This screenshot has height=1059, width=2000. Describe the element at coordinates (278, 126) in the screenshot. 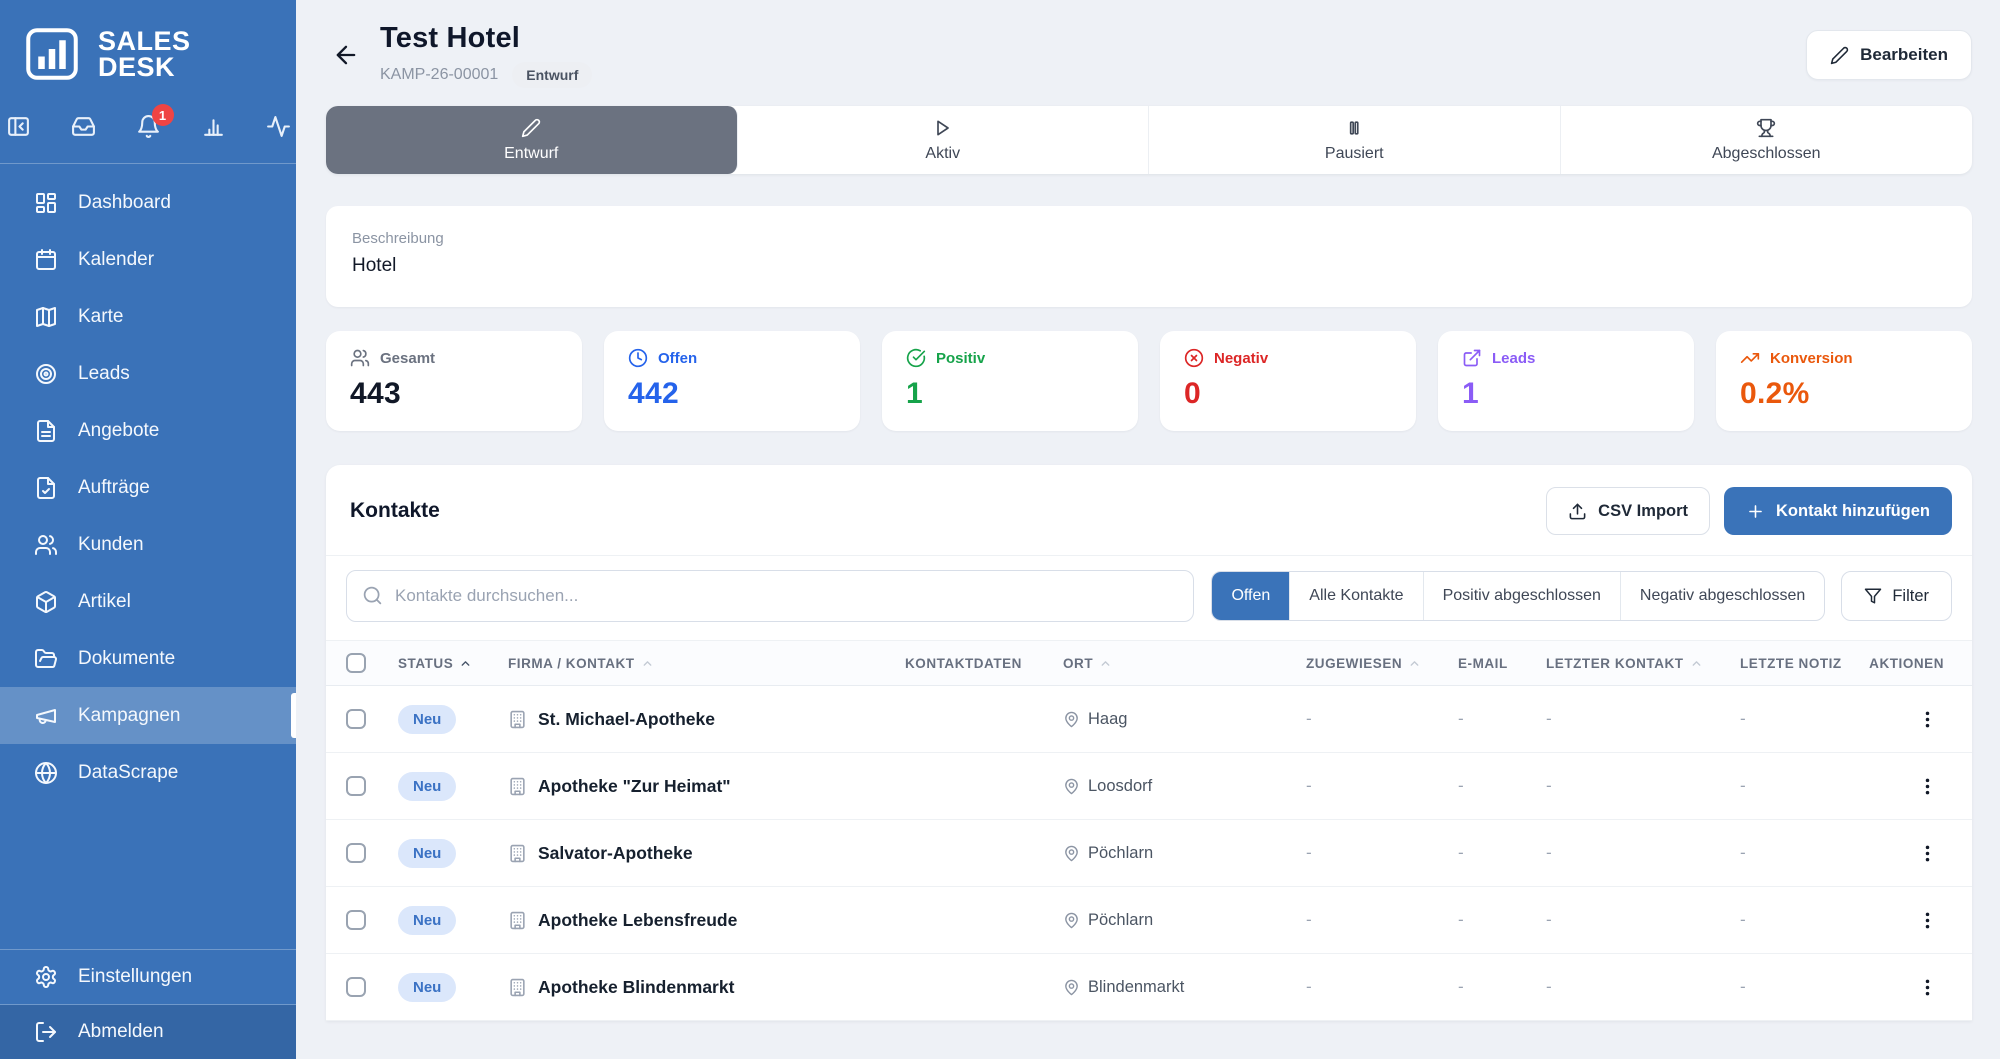

I see `activity-icon` at that location.